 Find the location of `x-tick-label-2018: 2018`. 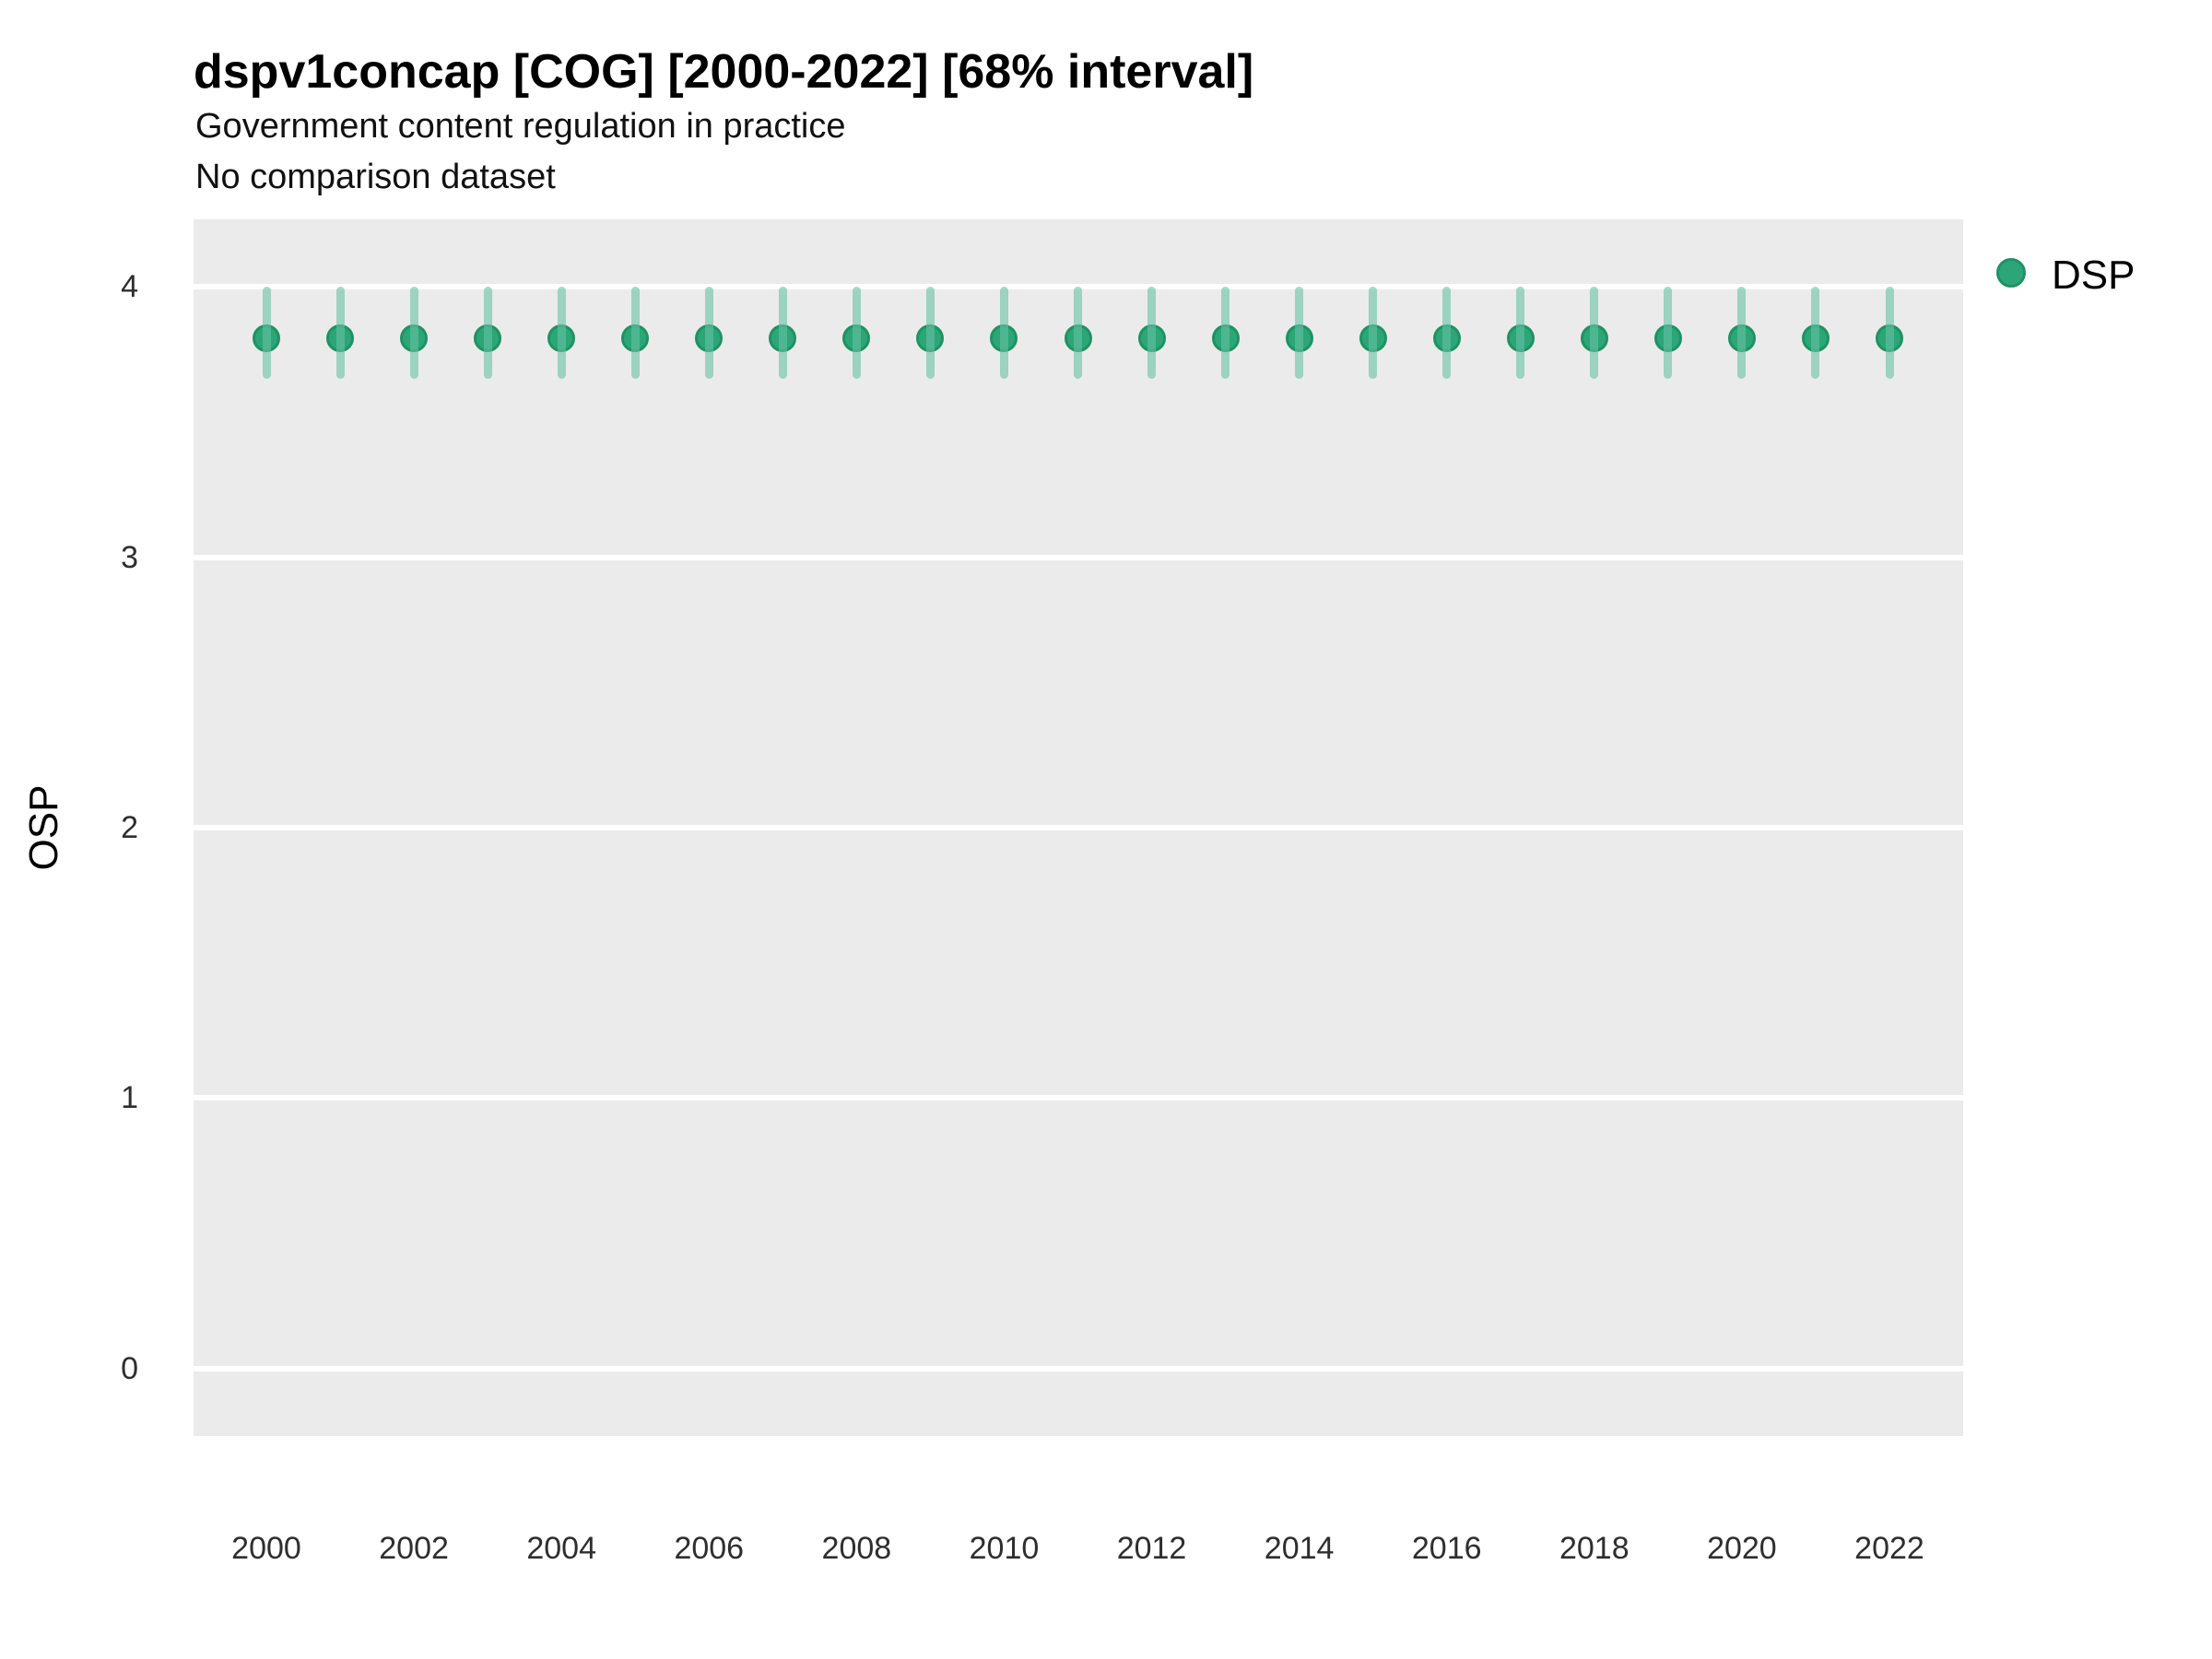

x-tick-label-2018: 2018 is located at coordinates (1594, 1548).